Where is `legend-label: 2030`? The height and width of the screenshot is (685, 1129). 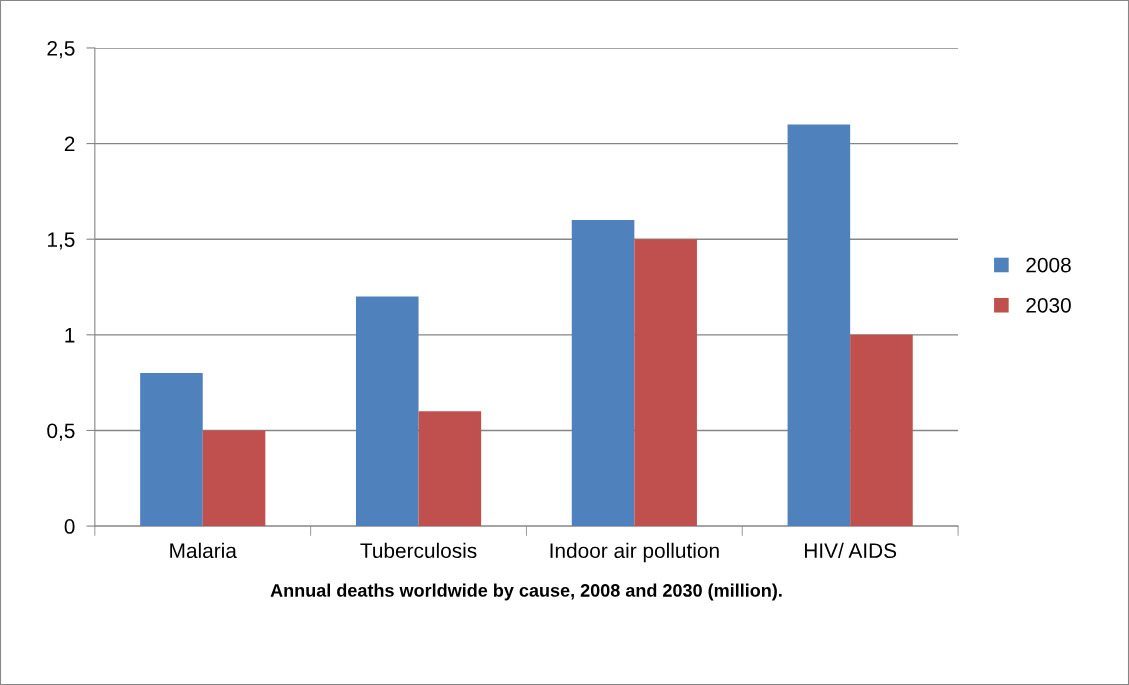
legend-label: 2030 is located at coordinates (1048, 305).